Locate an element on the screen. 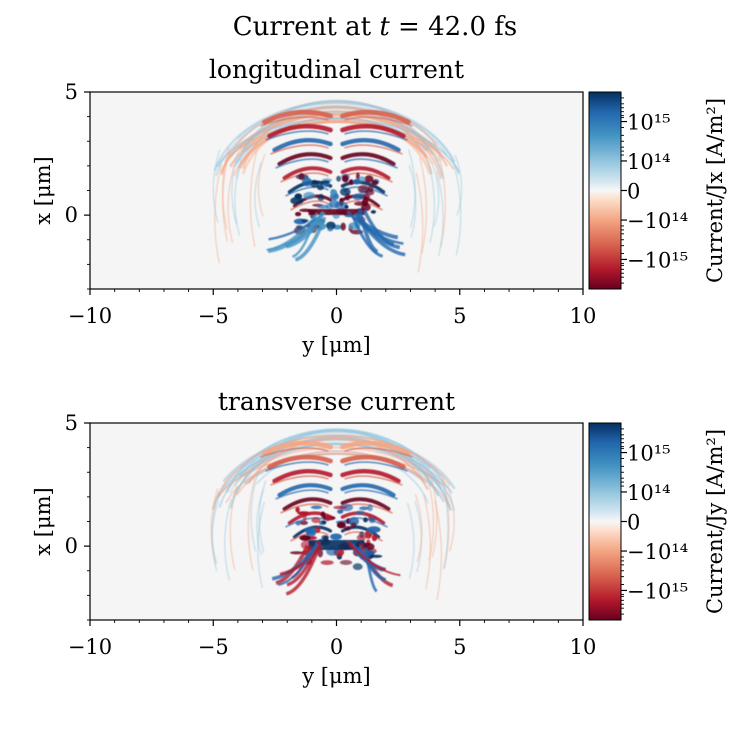  y-tick-label: 5 is located at coordinates (71, 92).